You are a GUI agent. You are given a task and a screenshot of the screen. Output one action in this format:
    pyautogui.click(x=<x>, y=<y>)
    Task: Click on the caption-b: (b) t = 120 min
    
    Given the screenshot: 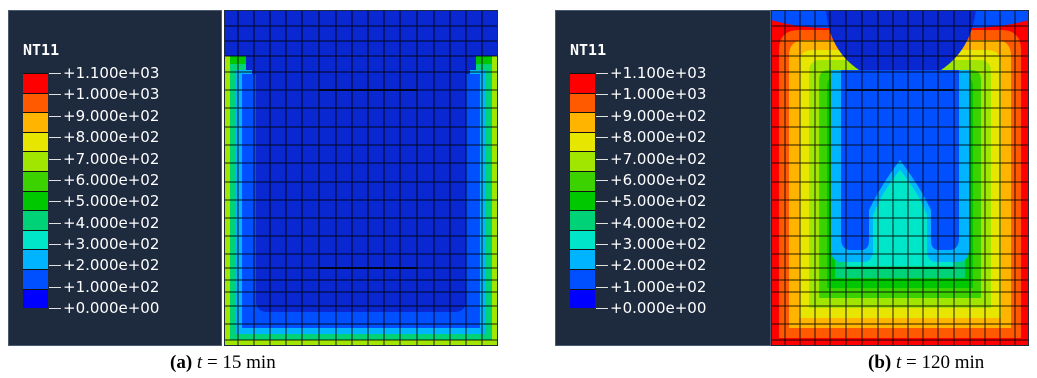 What is the action you would take?
    pyautogui.click(x=926, y=363)
    